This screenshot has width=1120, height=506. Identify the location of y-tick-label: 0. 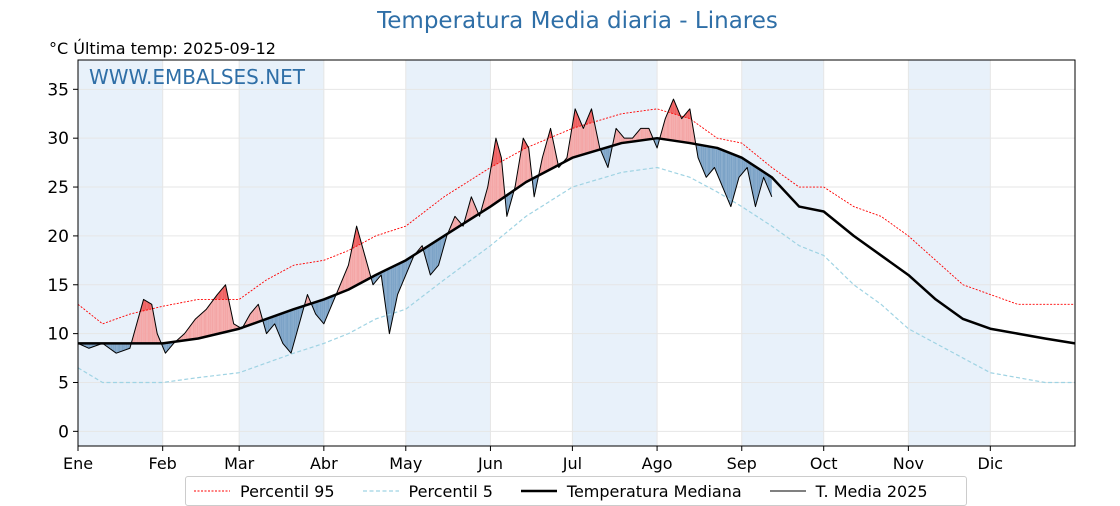
(63, 432).